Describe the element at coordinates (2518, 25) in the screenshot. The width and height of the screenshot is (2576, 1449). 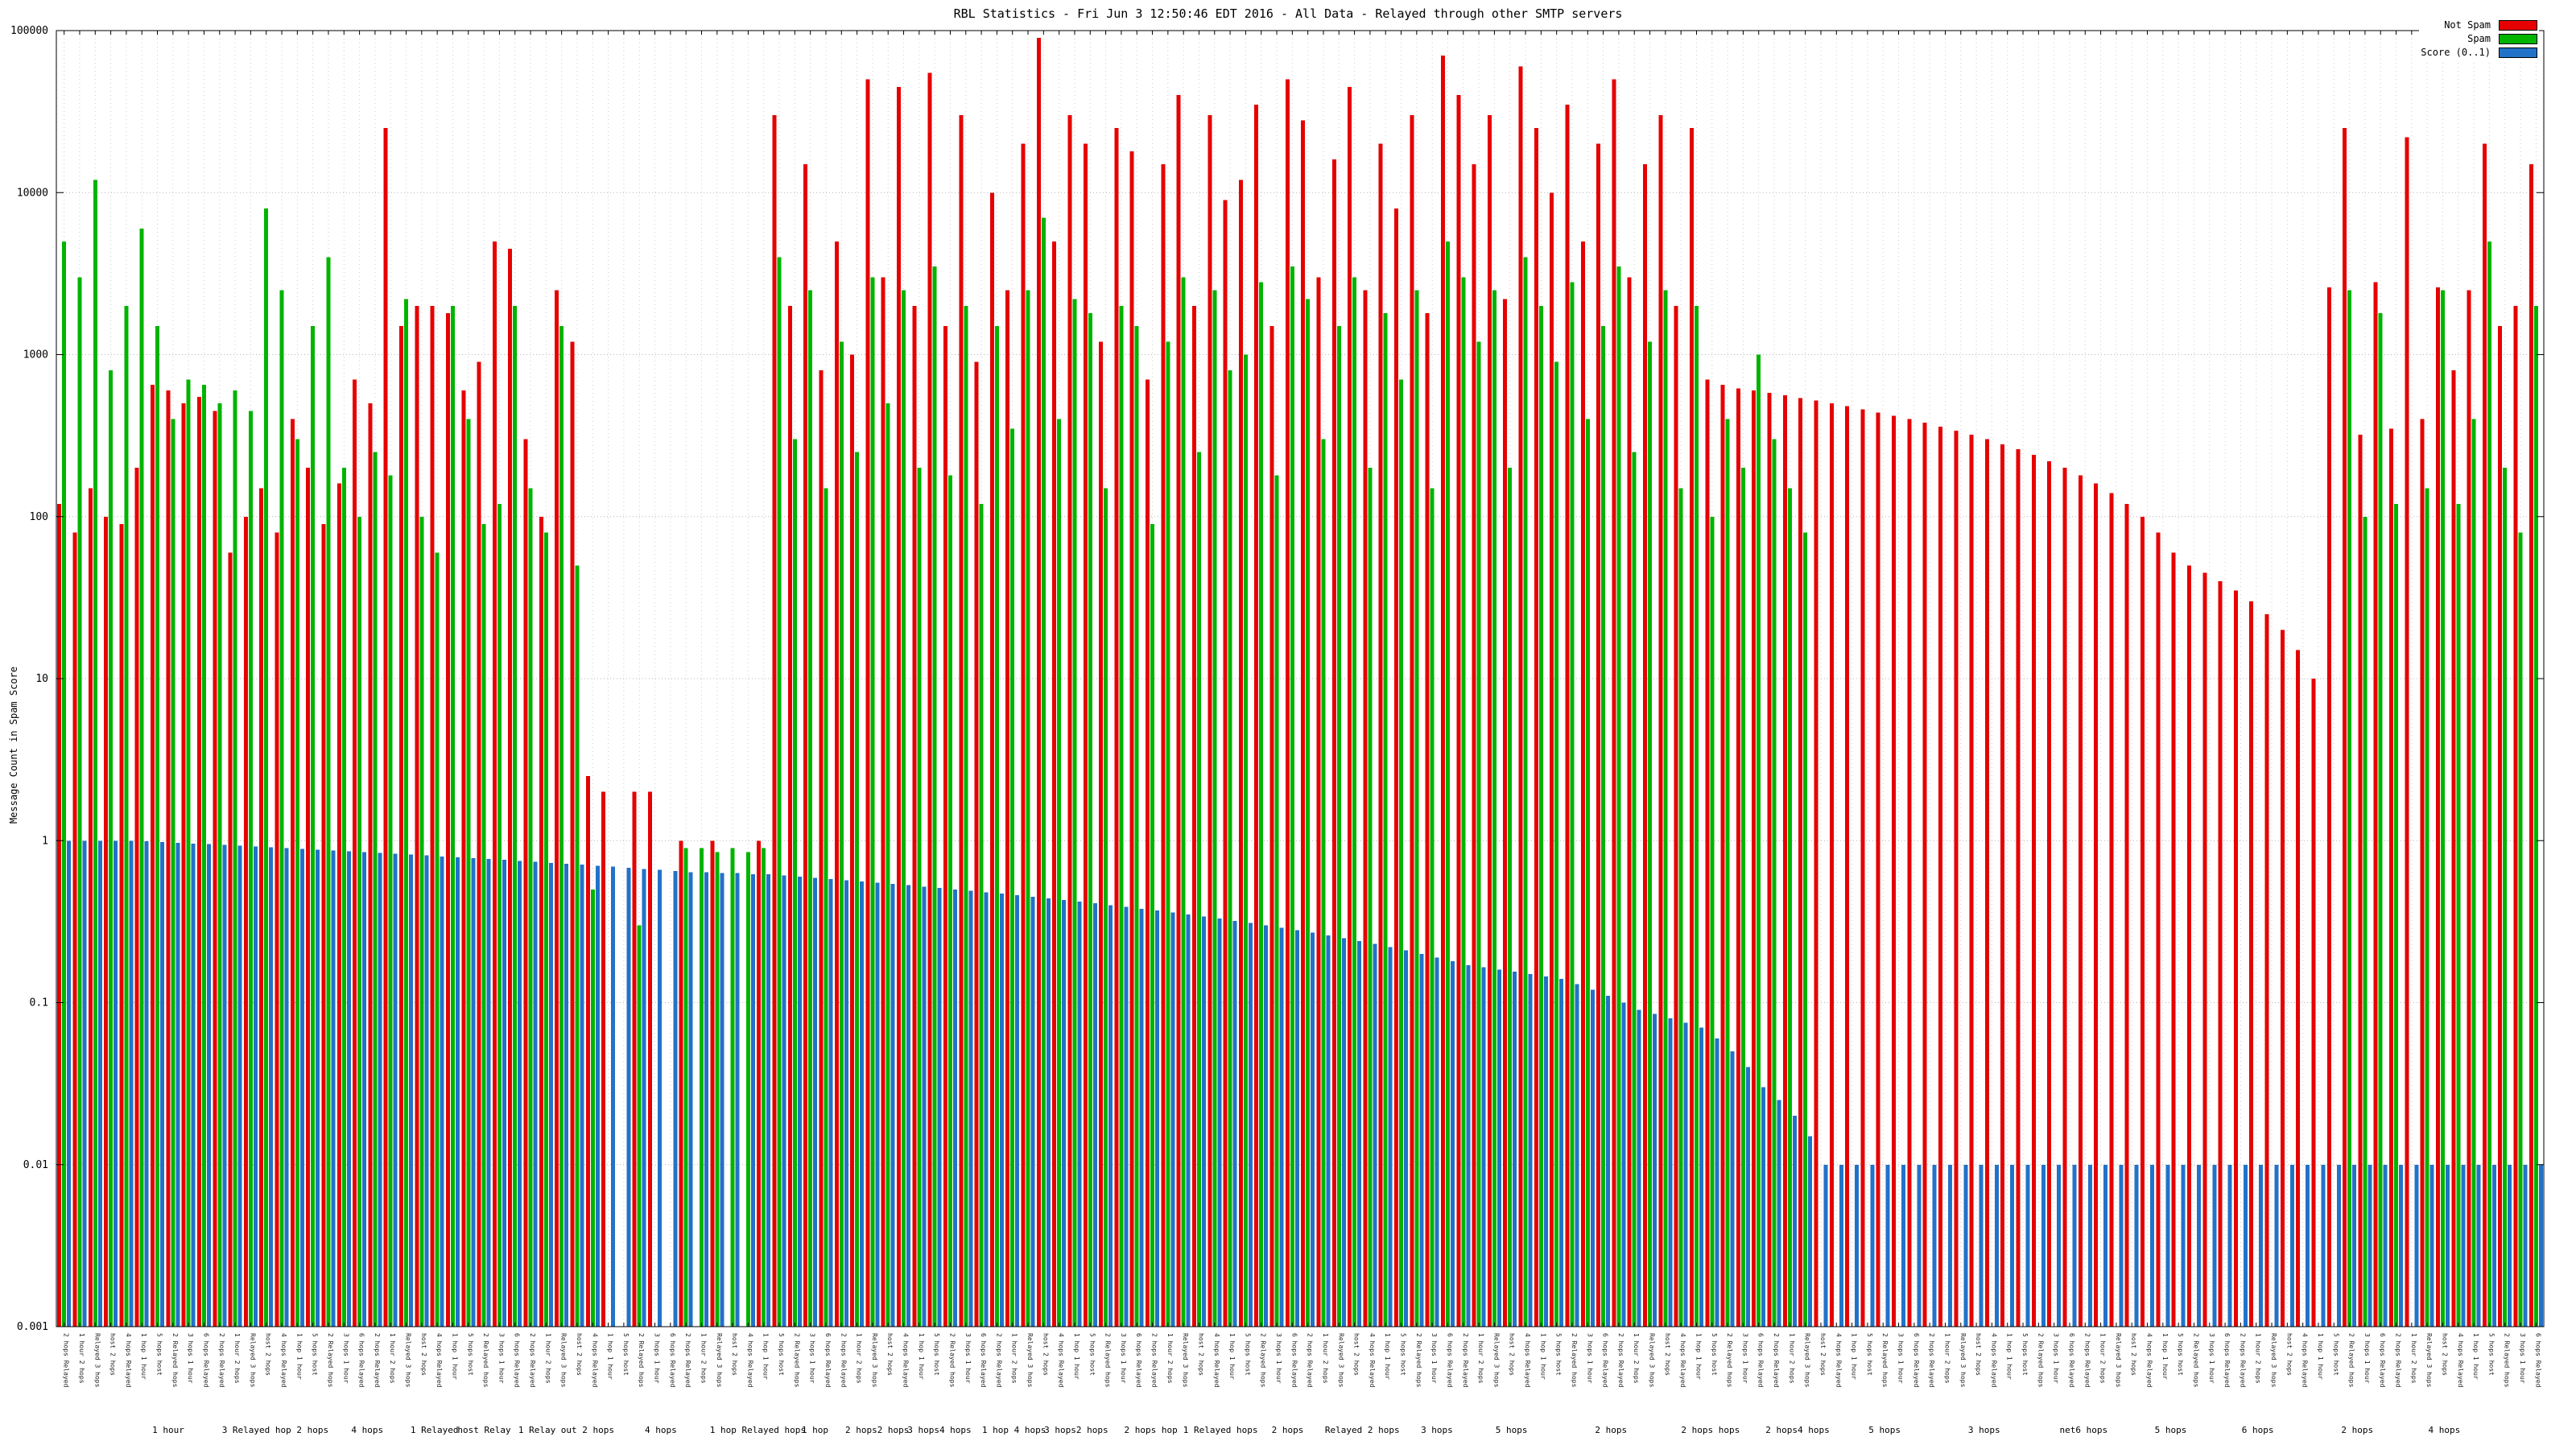
I see `legend-swatch-not-spam` at that location.